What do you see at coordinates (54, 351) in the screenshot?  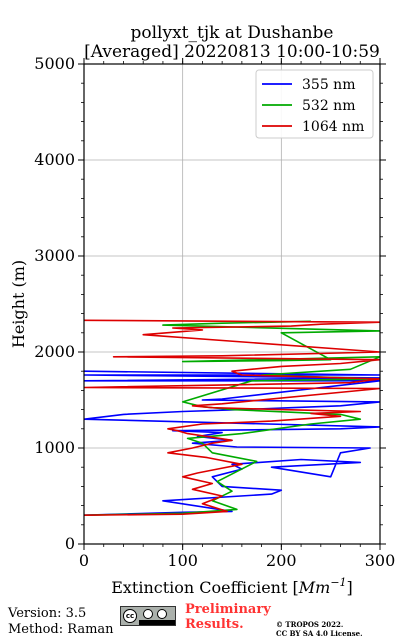 I see `y-tick-label: 2000` at bounding box center [54, 351].